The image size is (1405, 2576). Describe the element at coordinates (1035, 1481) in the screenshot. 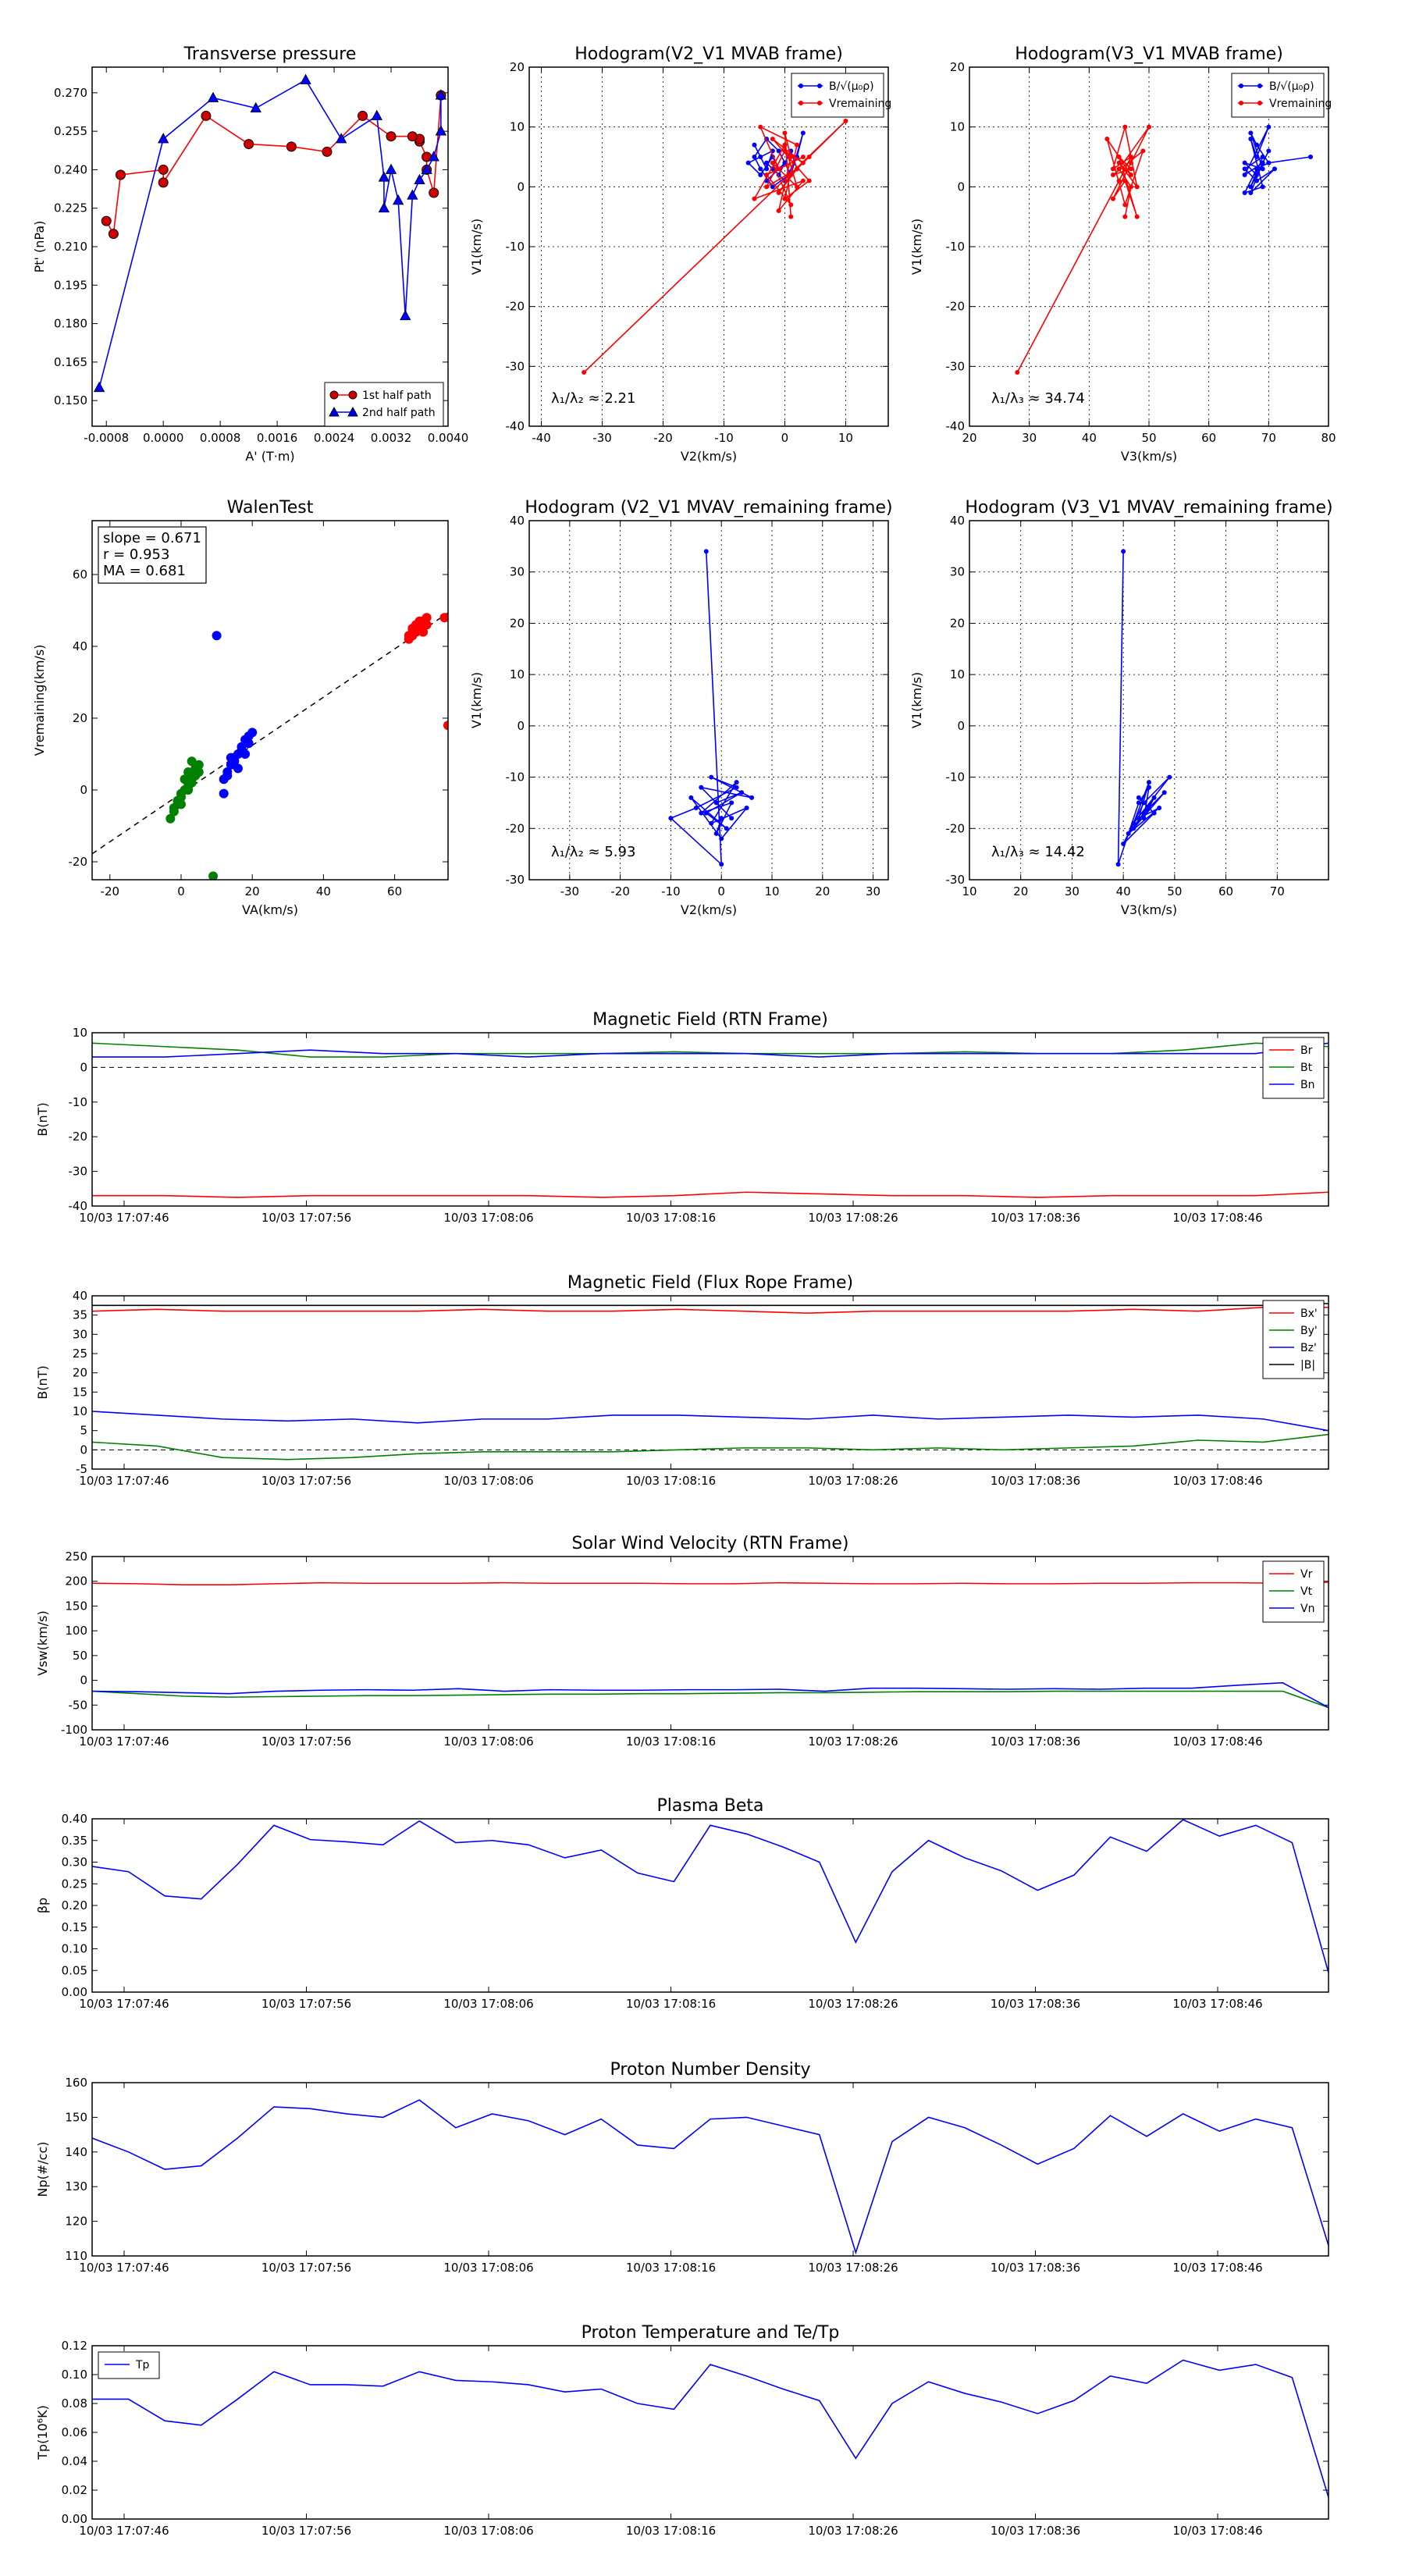

I see `bfield_fr-time-label: 10/03 17:08:36` at that location.